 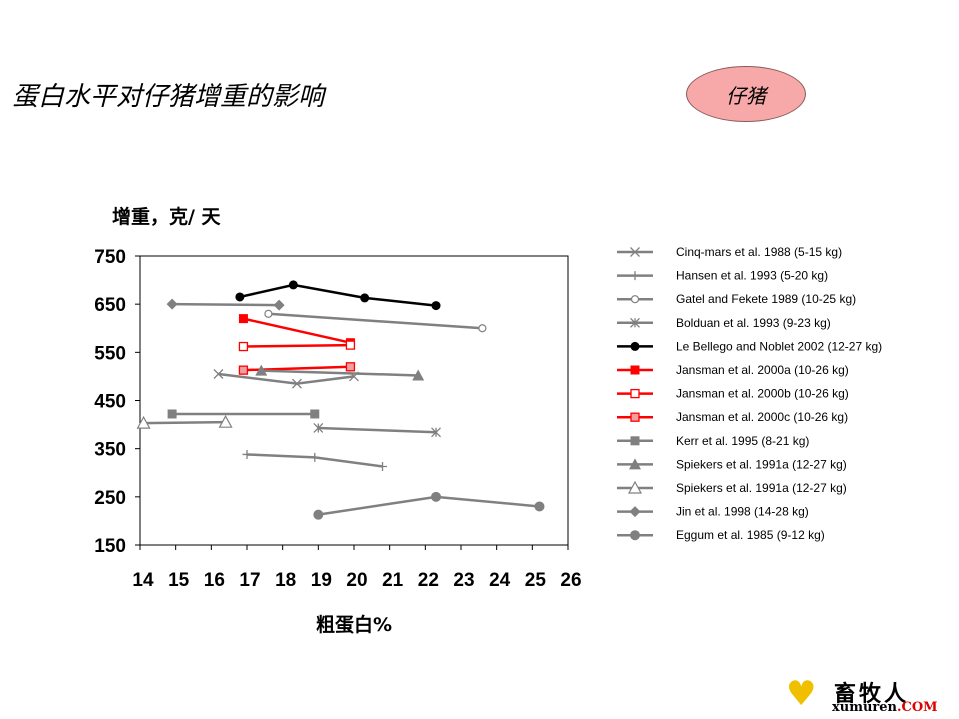 I want to click on x-tick-label: 16, so click(x=214, y=580).